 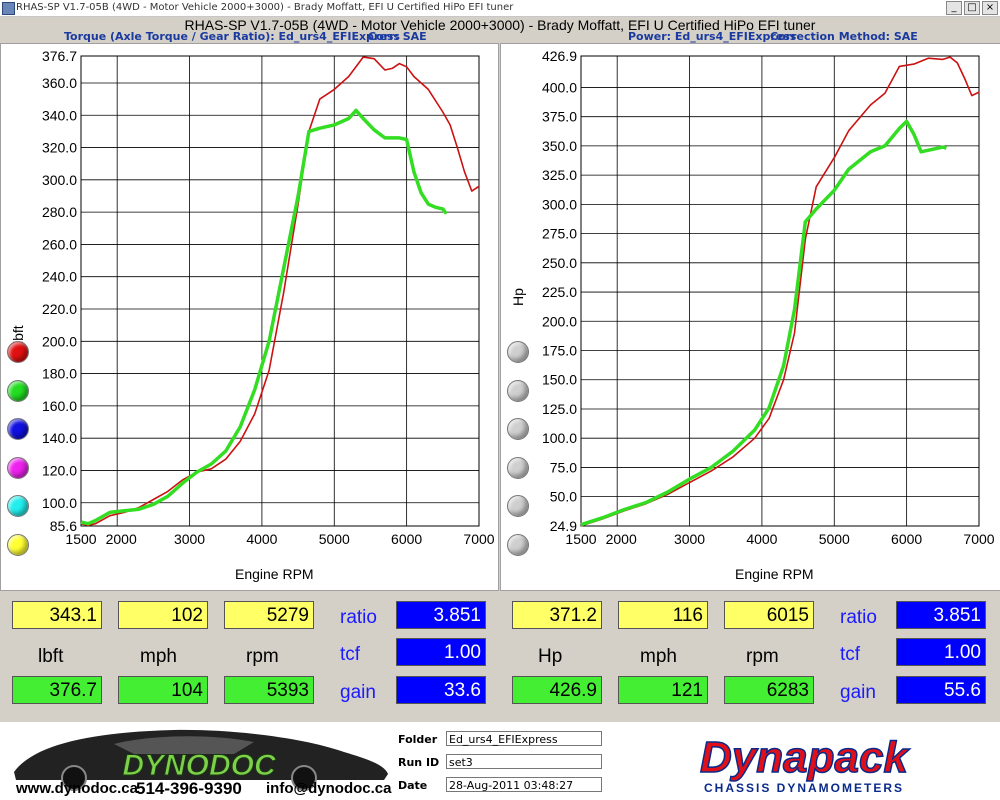 What do you see at coordinates (57, 690) in the screenshot?
I see `torque-max-value: 376.7` at bounding box center [57, 690].